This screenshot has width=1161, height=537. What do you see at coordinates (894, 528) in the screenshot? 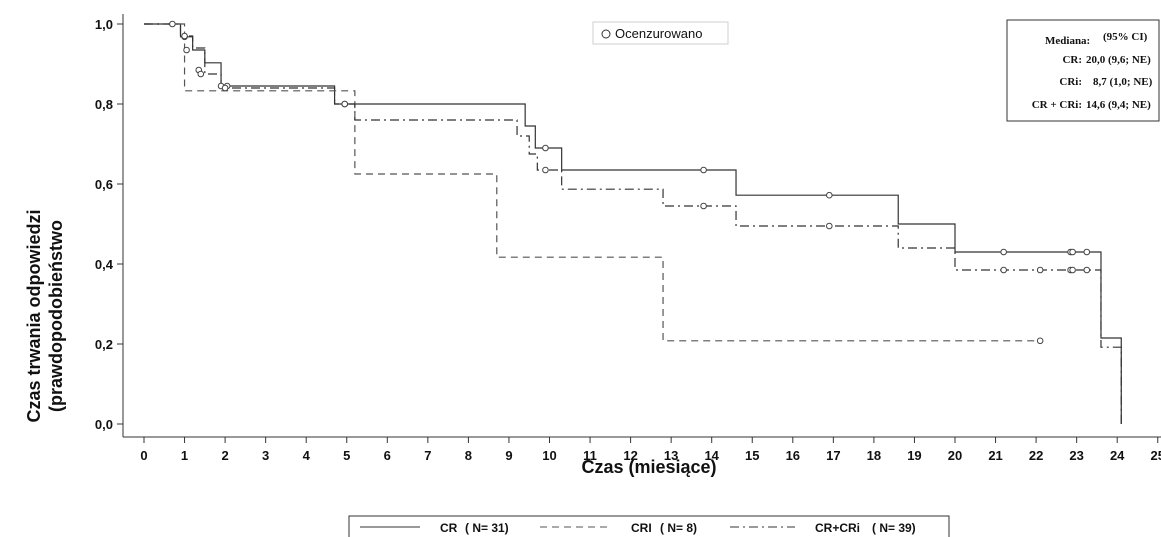
I see `legend-n-crcri: ( N= 39)` at bounding box center [894, 528].